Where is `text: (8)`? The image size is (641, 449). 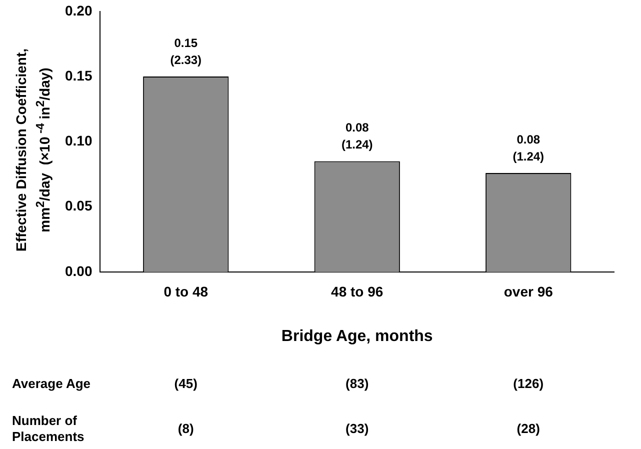 text: (8) is located at coordinates (185, 428).